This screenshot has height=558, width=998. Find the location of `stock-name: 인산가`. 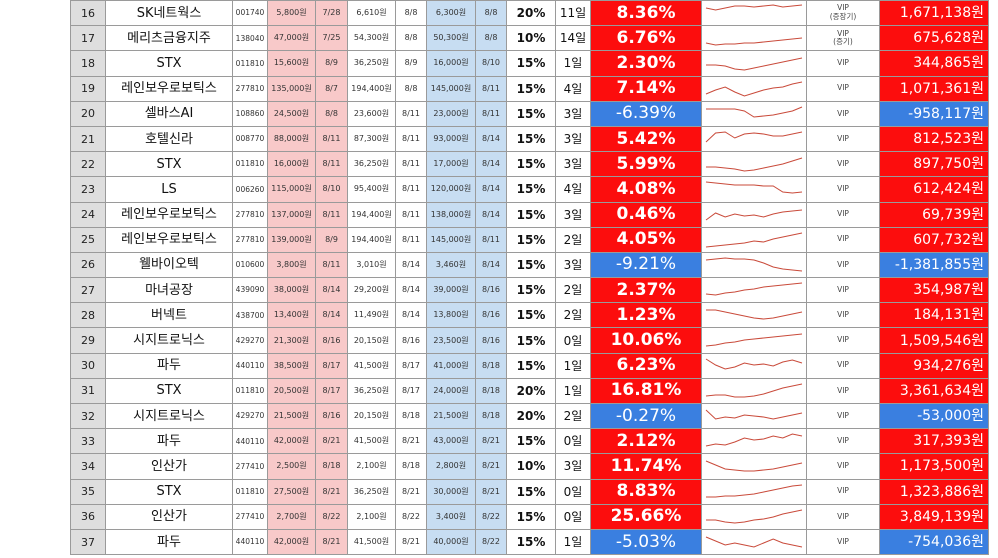

stock-name: 인산가 is located at coordinates (169, 466).